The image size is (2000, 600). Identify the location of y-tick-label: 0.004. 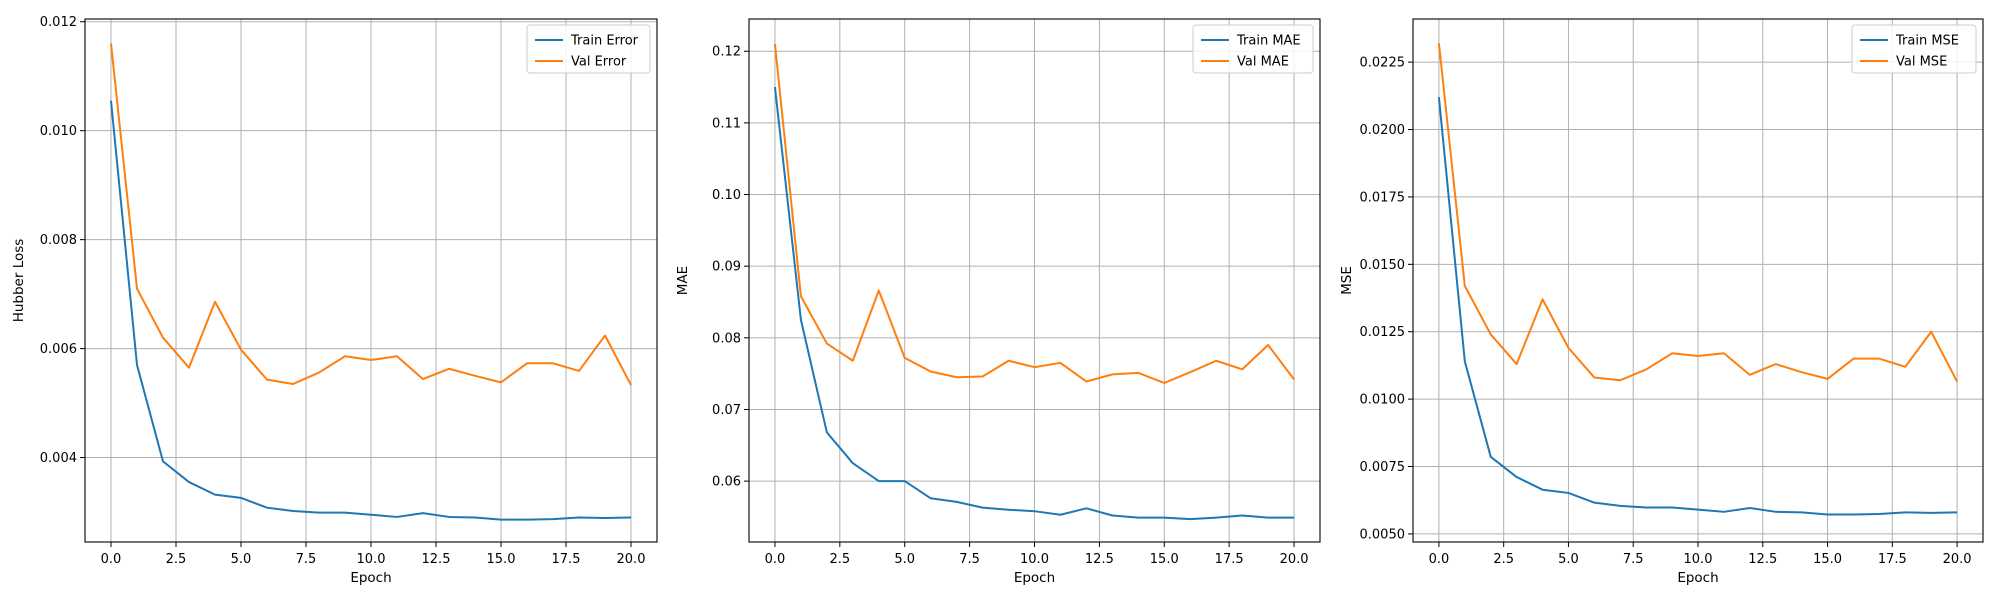
(58, 458).